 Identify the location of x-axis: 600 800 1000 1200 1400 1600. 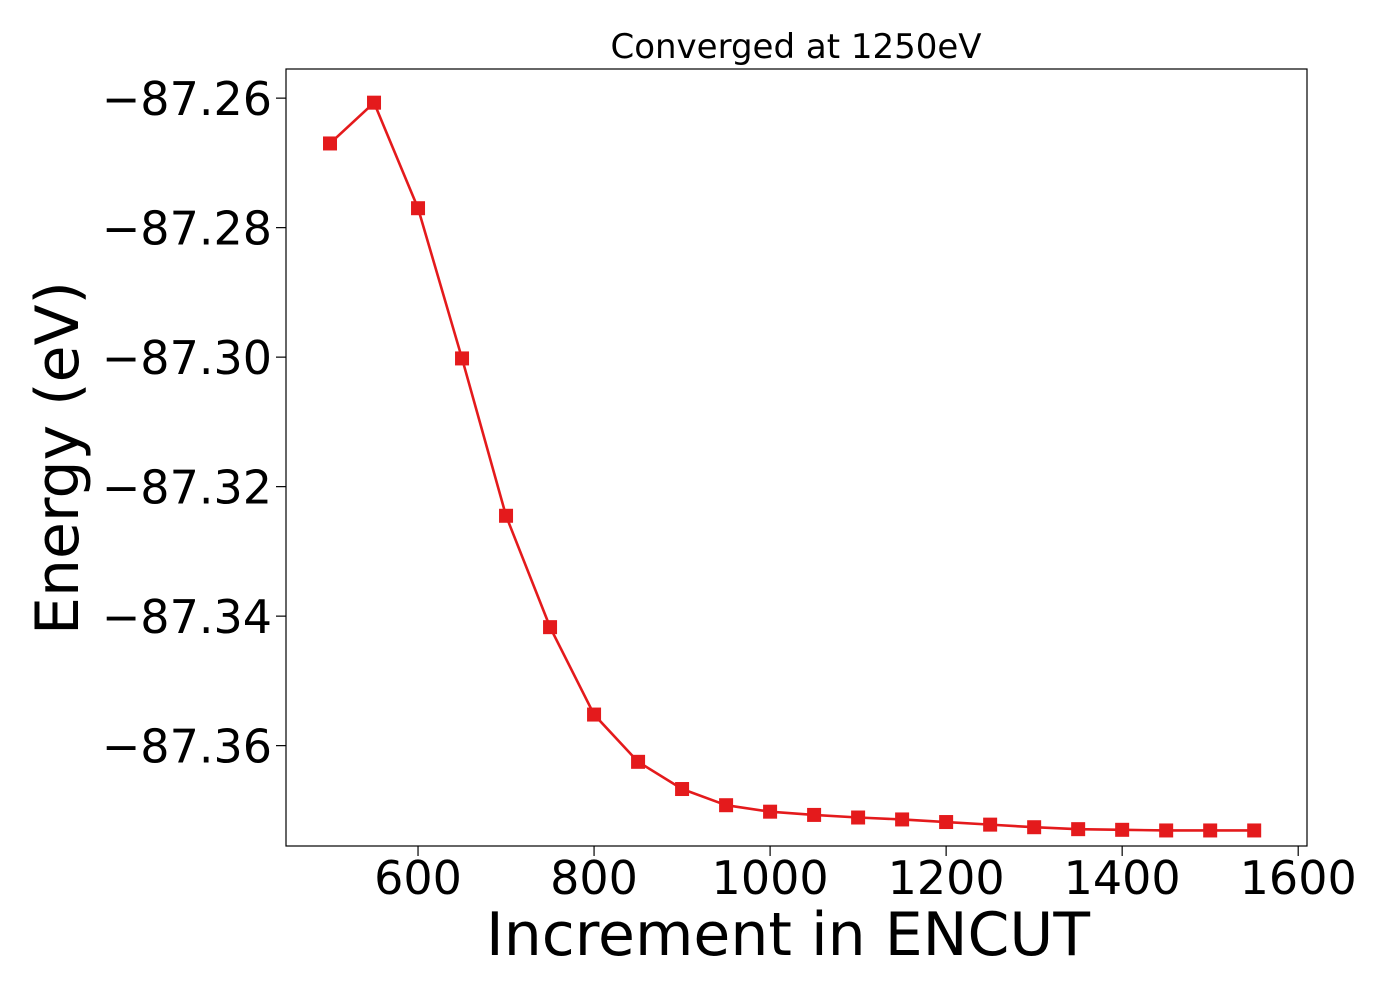
(865, 875).